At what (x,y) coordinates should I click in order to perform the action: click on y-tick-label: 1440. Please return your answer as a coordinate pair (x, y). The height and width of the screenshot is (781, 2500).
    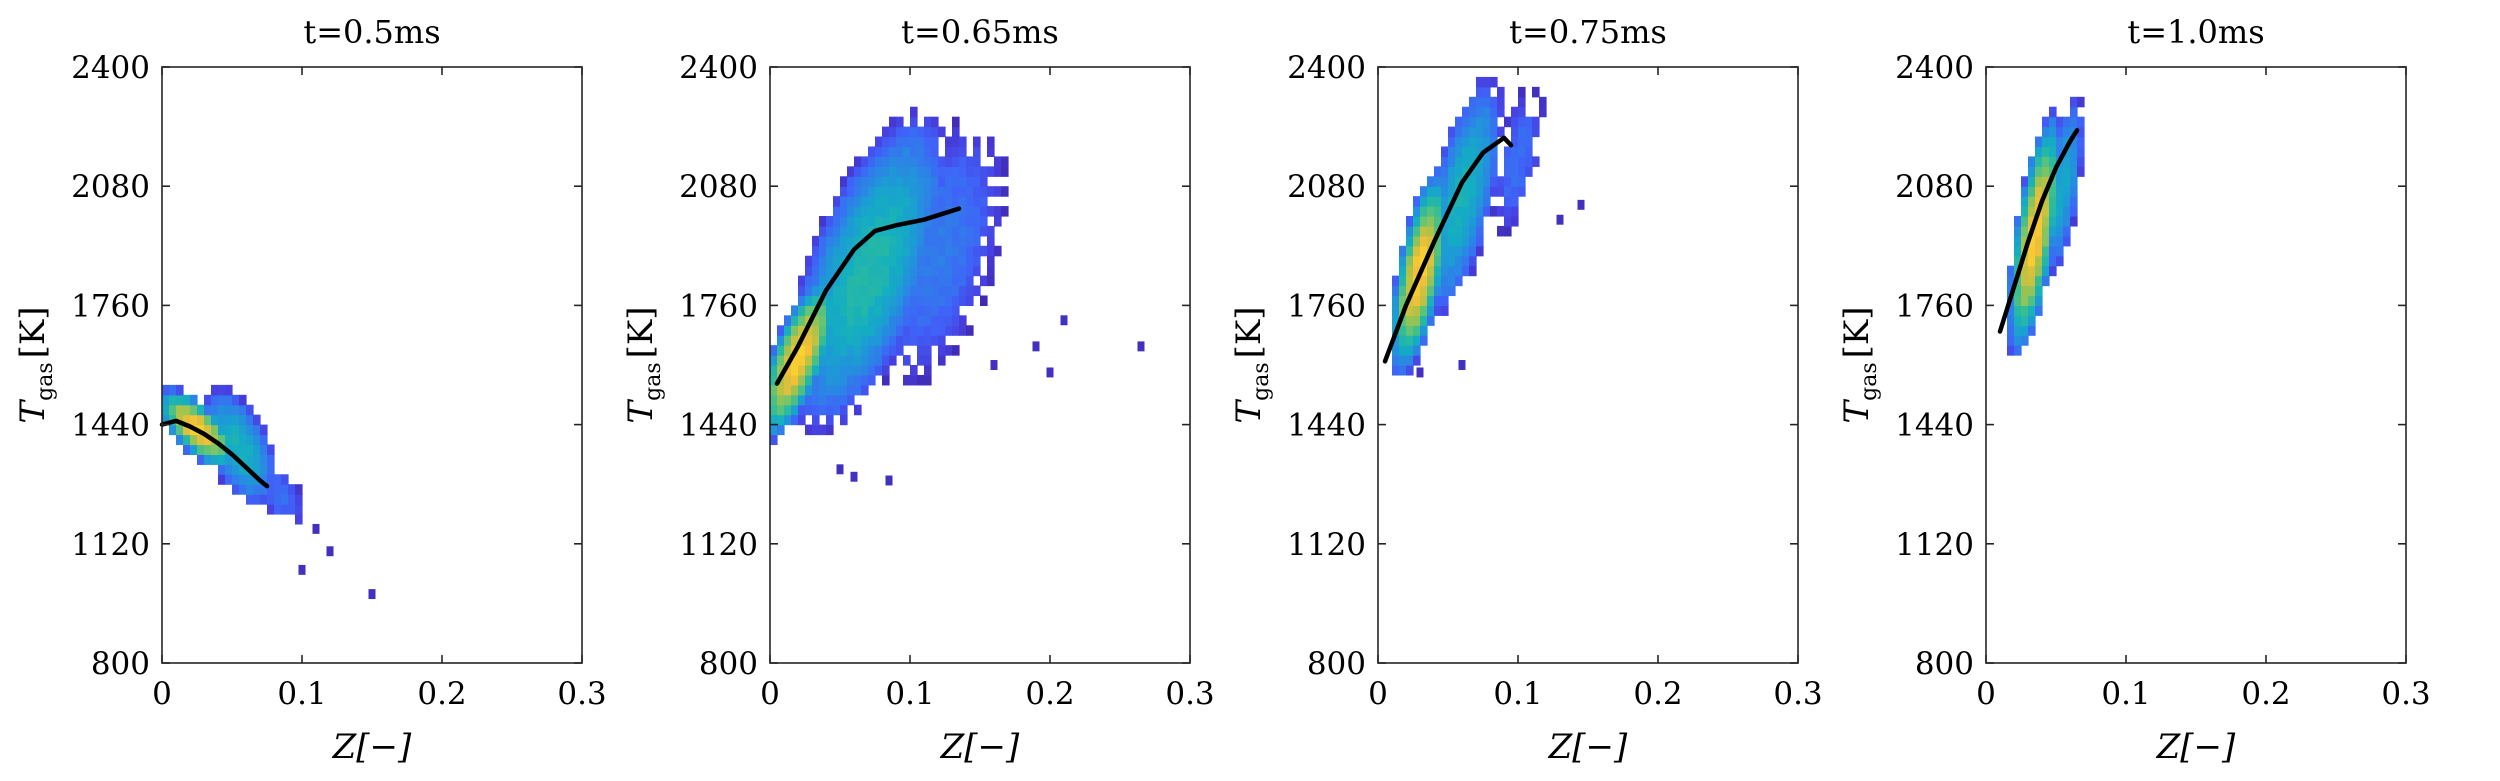
    Looking at the image, I should click on (1934, 426).